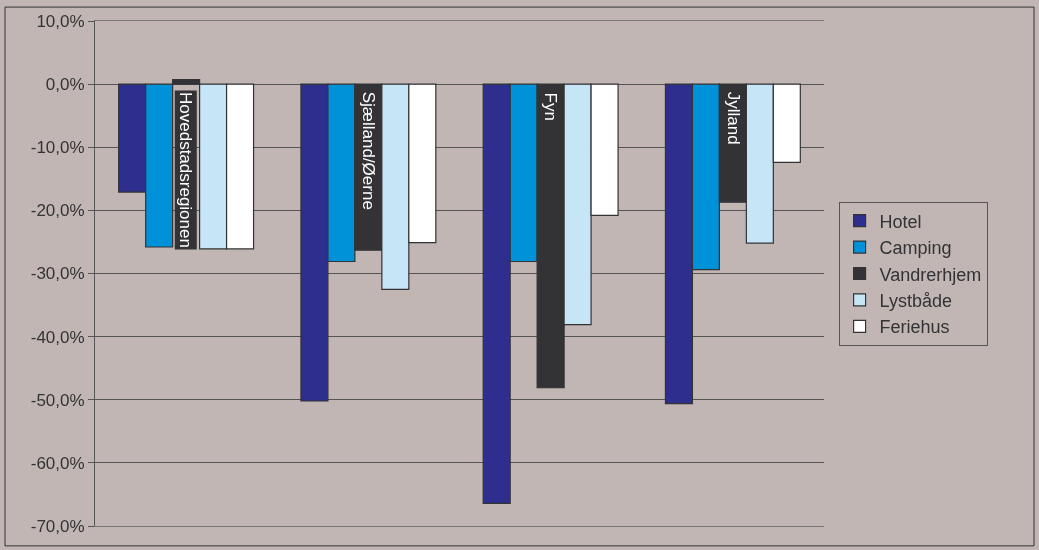  Describe the element at coordinates (60, 21) in the screenshot. I see `y-tick-label: 10,0%` at that location.